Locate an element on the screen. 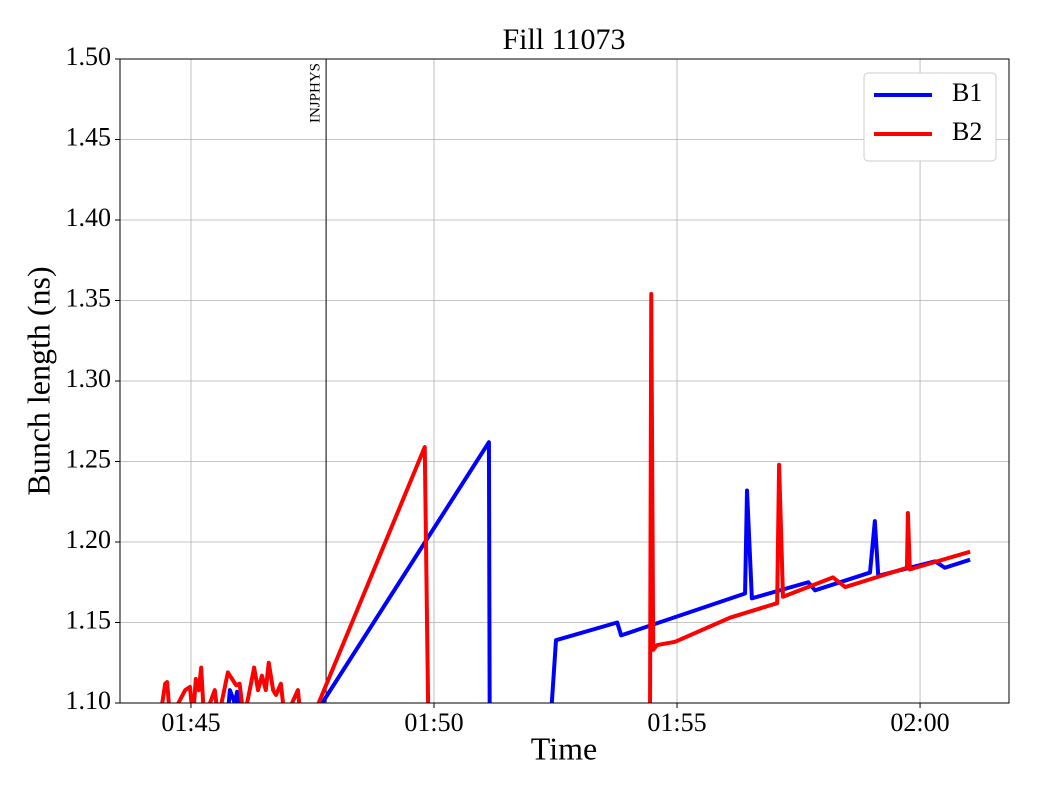 The height and width of the screenshot is (800, 1040). y-tick-label: 1.15 is located at coordinates (89, 619).